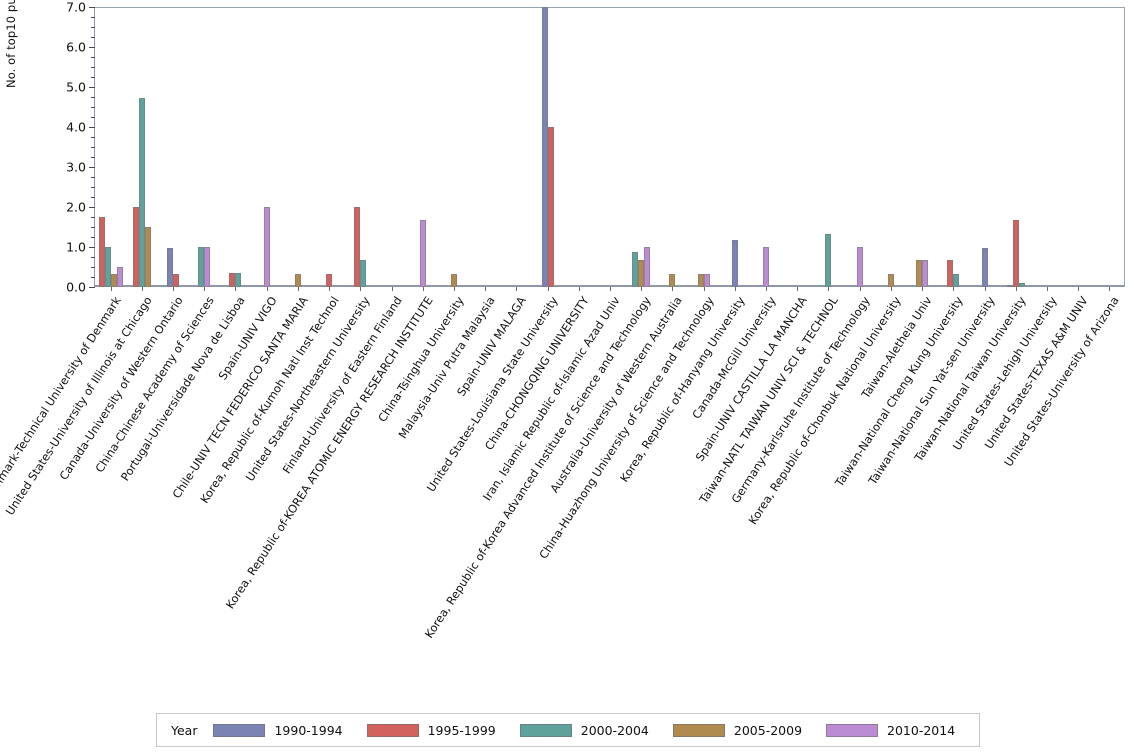  I want to click on x-axis-label-text: Canada-University of Western Ontario, so click(121, 388).